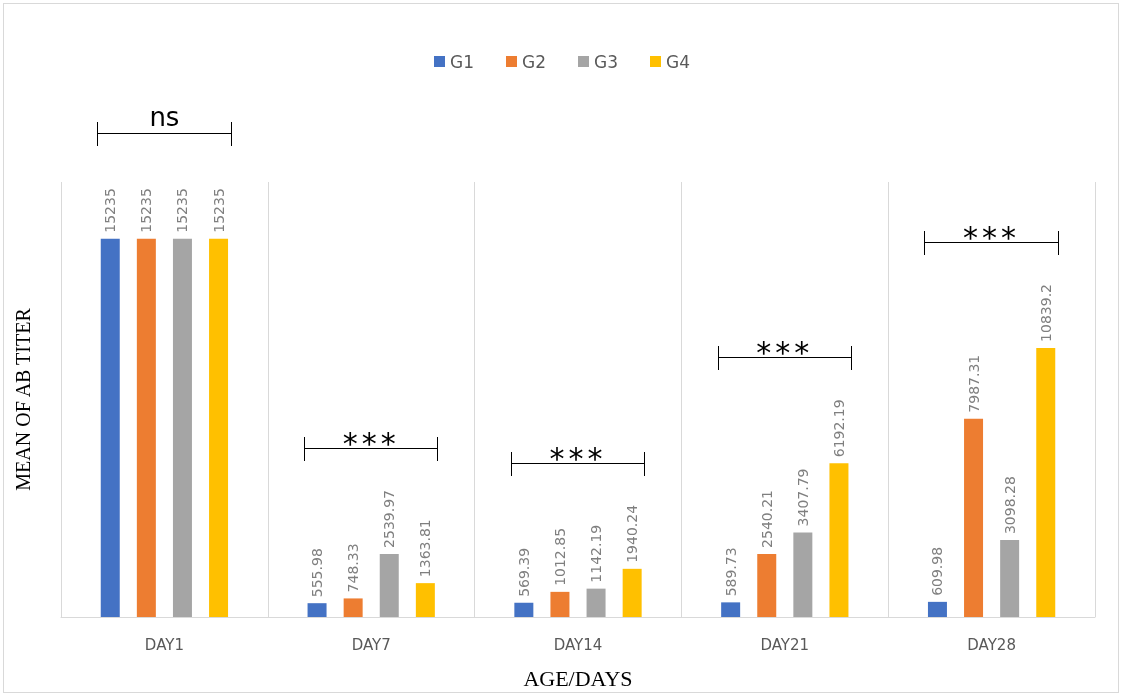 Image resolution: width=1128 pixels, height=697 pixels. I want to click on data-label: 1012.85, so click(559, 556).